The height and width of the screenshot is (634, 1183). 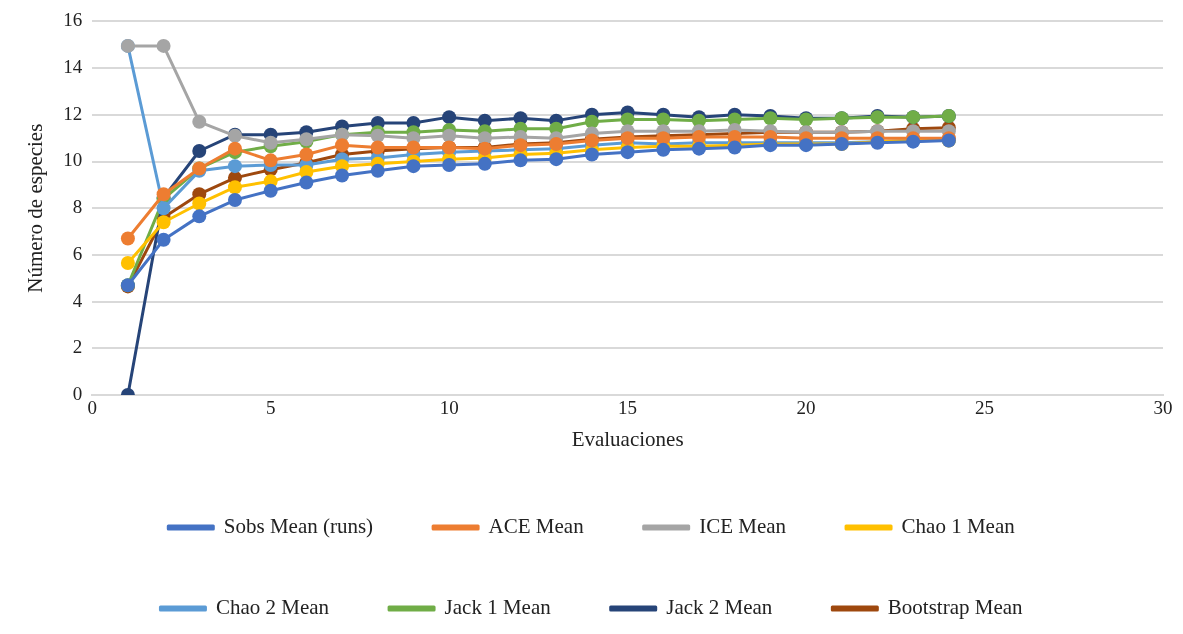 I want to click on x-tick-label: 15, so click(x=628, y=408).